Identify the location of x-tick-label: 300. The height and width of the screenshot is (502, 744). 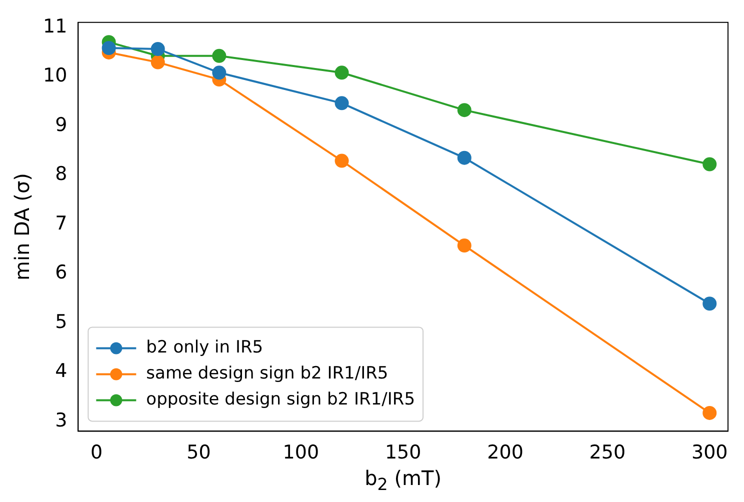
(709, 453).